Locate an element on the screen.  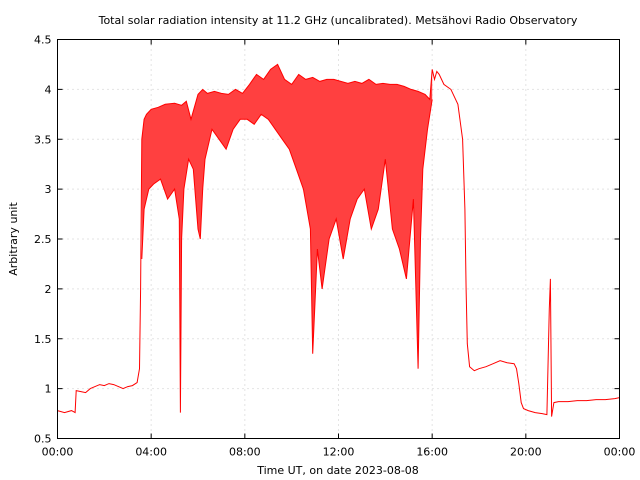
y-tick-label: 2.5 is located at coordinates (43, 239).